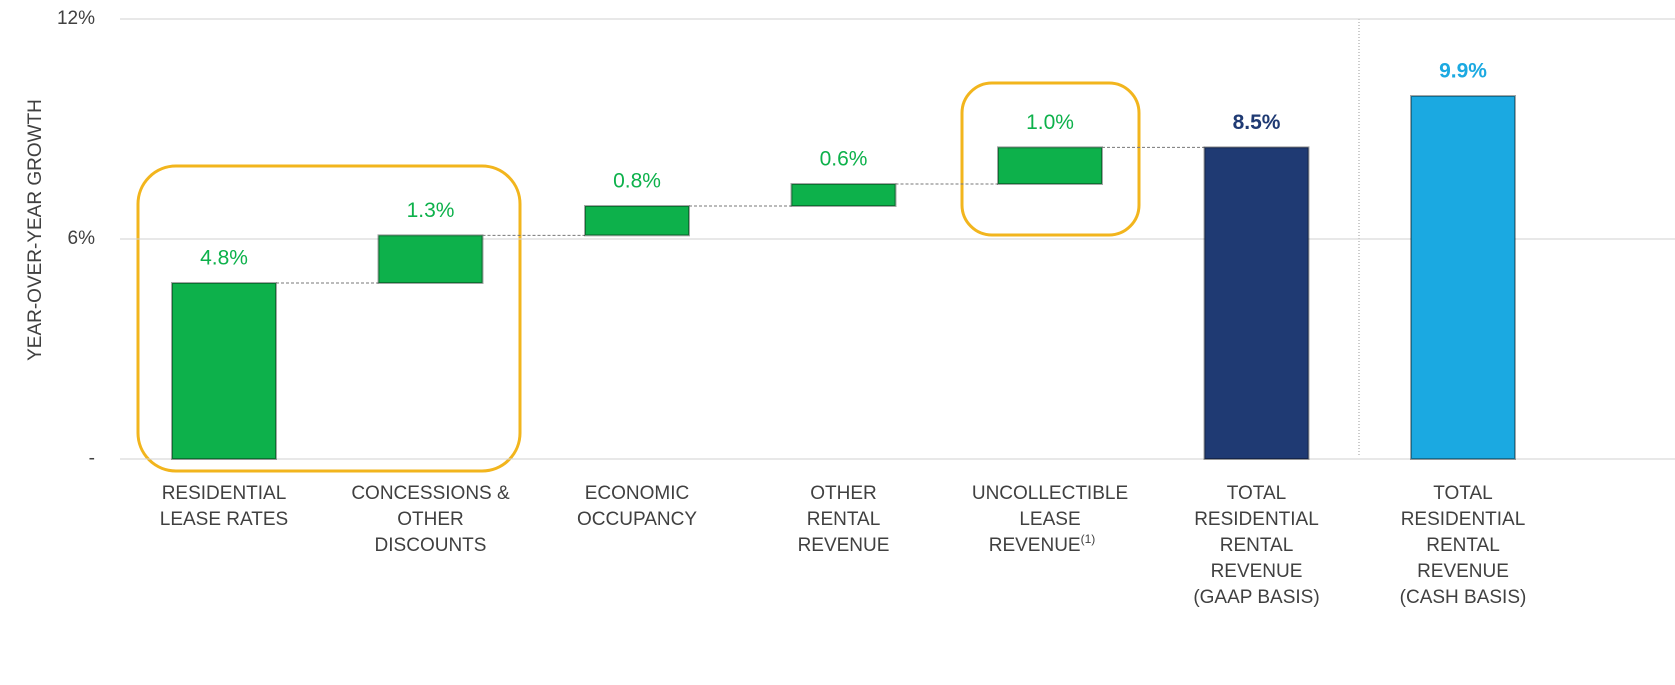 The height and width of the screenshot is (685, 1675). What do you see at coordinates (844, 159) in the screenshot?
I see `value-label: 0.6%` at bounding box center [844, 159].